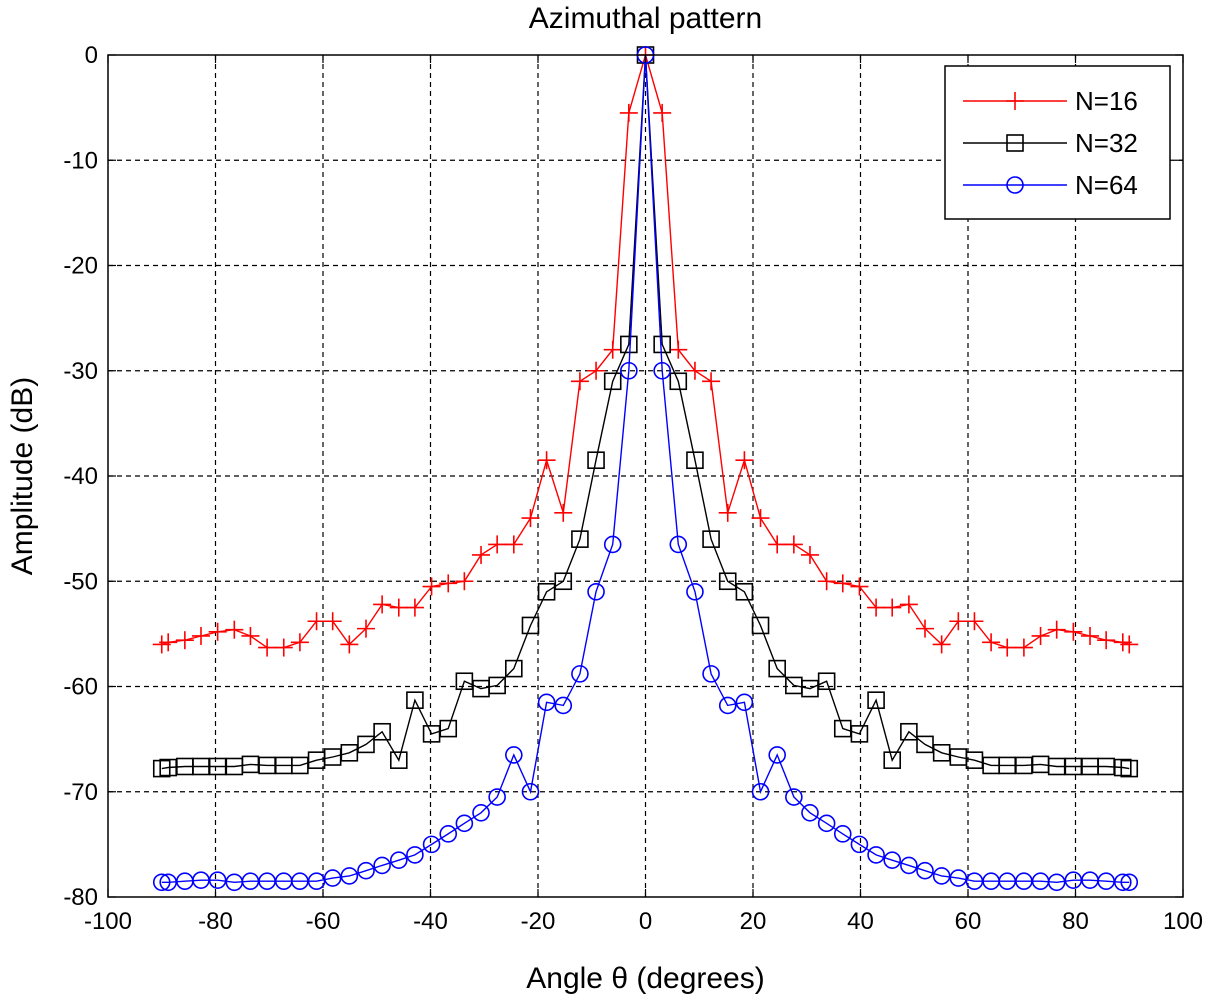 The height and width of the screenshot is (1000, 1207). I want to click on x-tick-label: -80, so click(215, 921).